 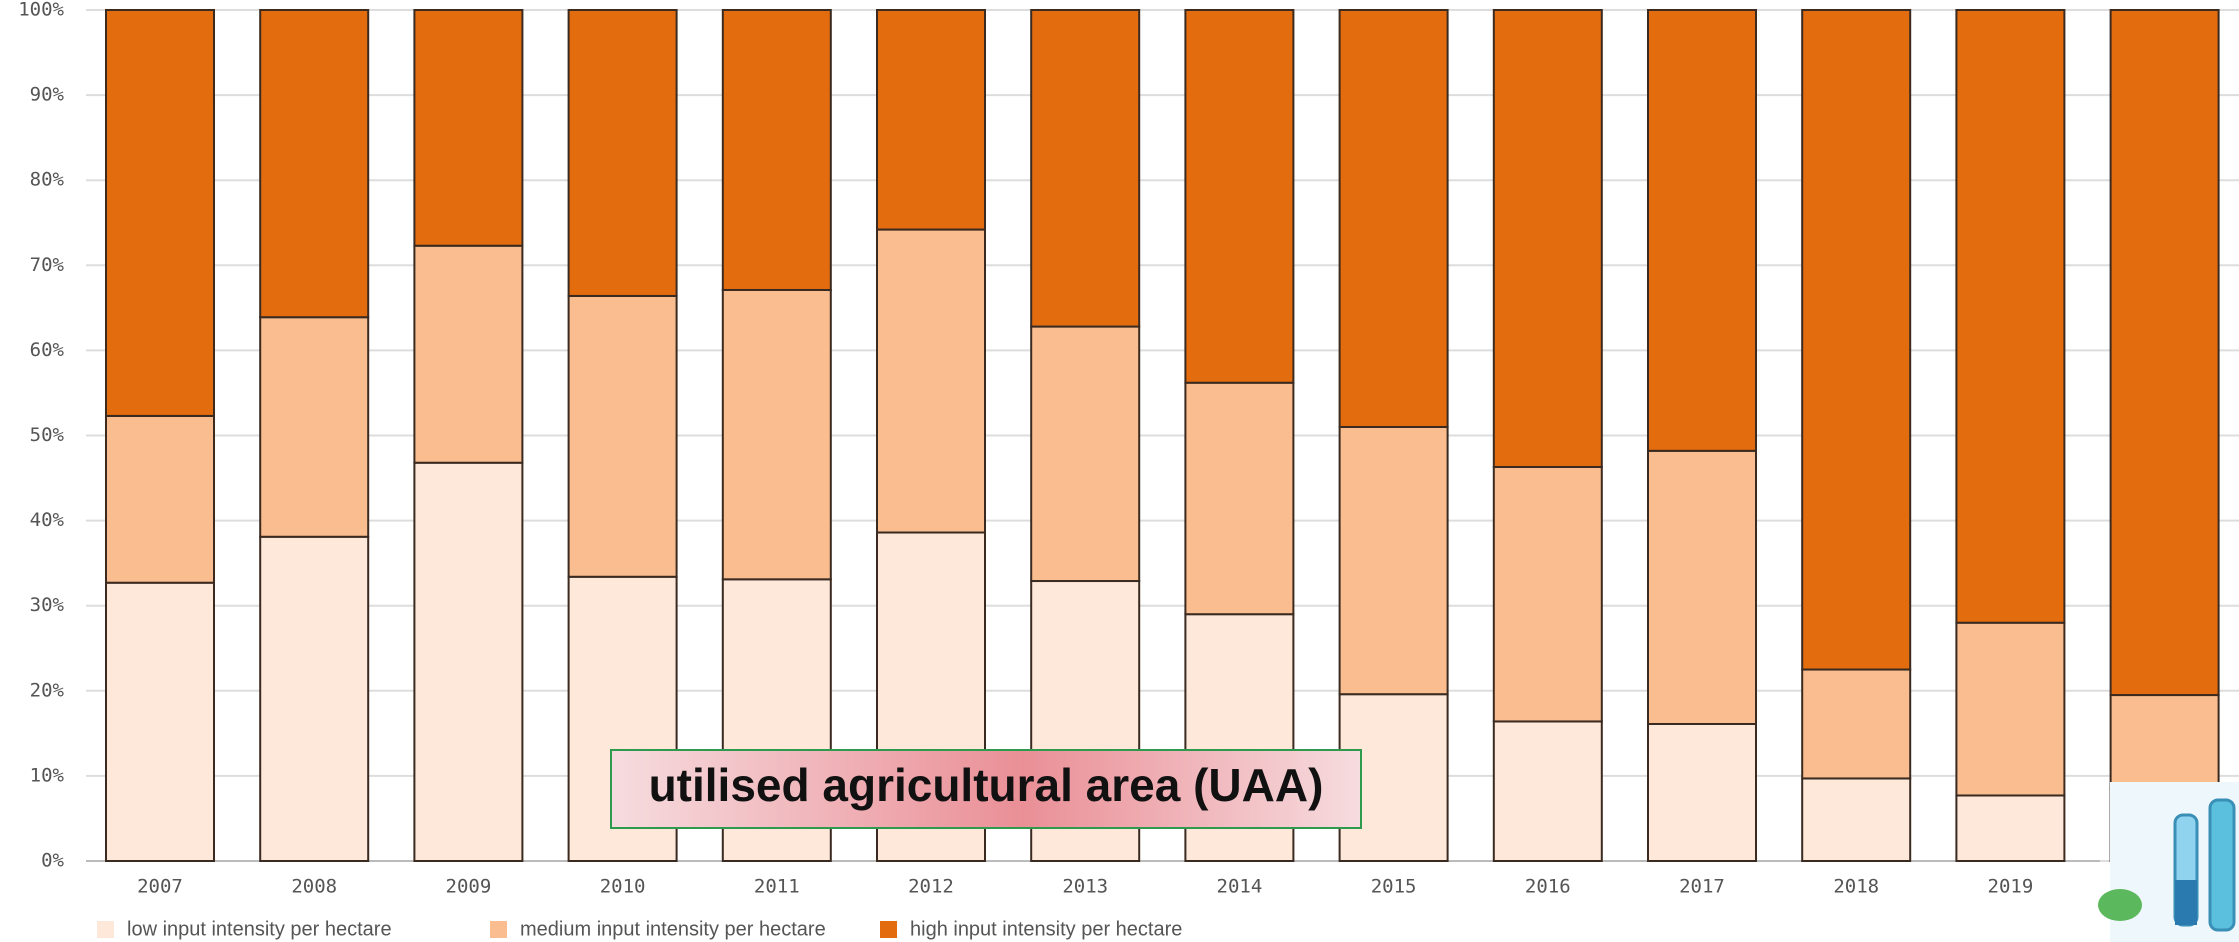 I want to click on x-tick-label: 2017, so click(x=1702, y=887).